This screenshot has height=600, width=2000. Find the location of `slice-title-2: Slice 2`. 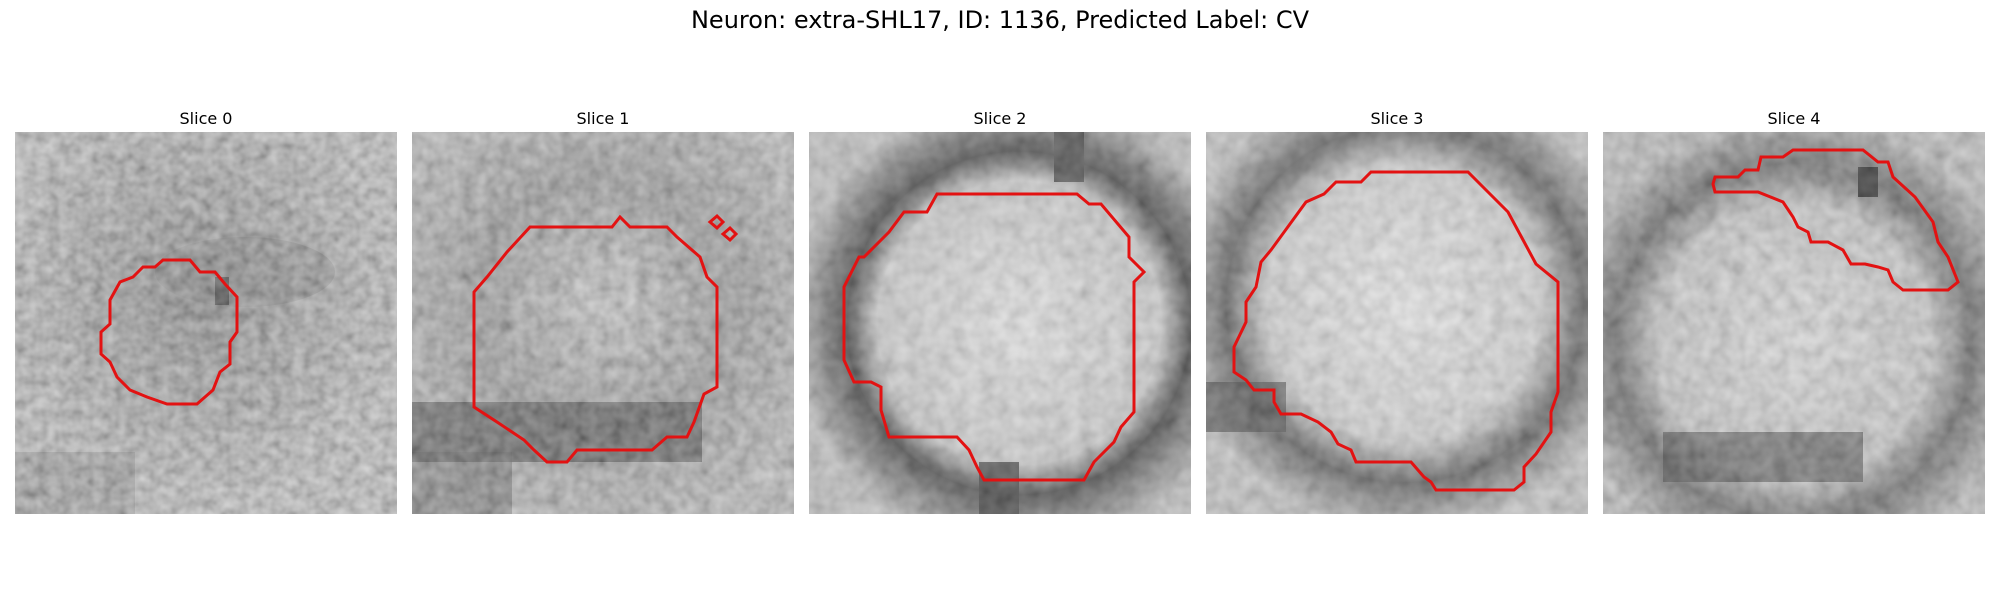

slice-title-2: Slice 2 is located at coordinates (1000, 118).